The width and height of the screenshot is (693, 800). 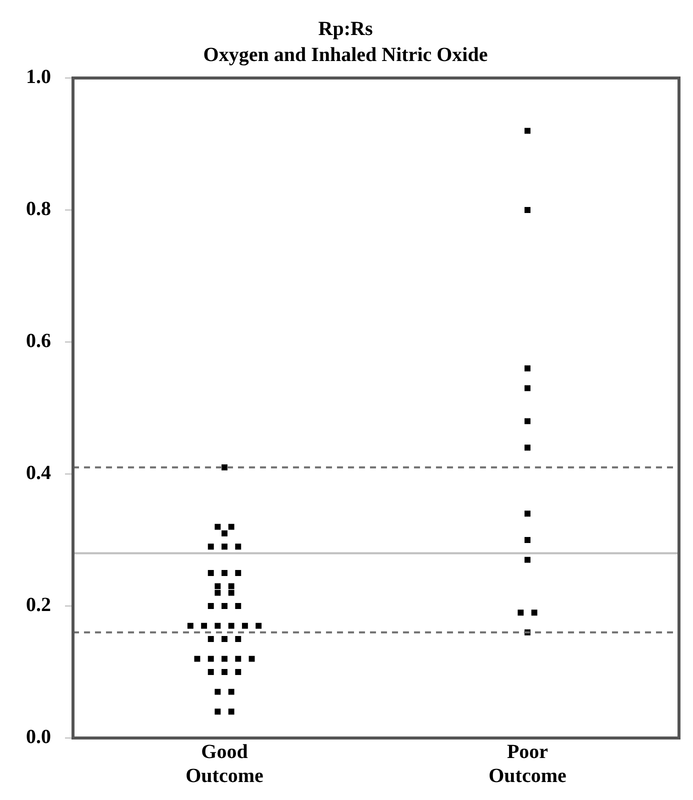 I want to click on y-tick-label: 1.0, so click(x=38, y=77).